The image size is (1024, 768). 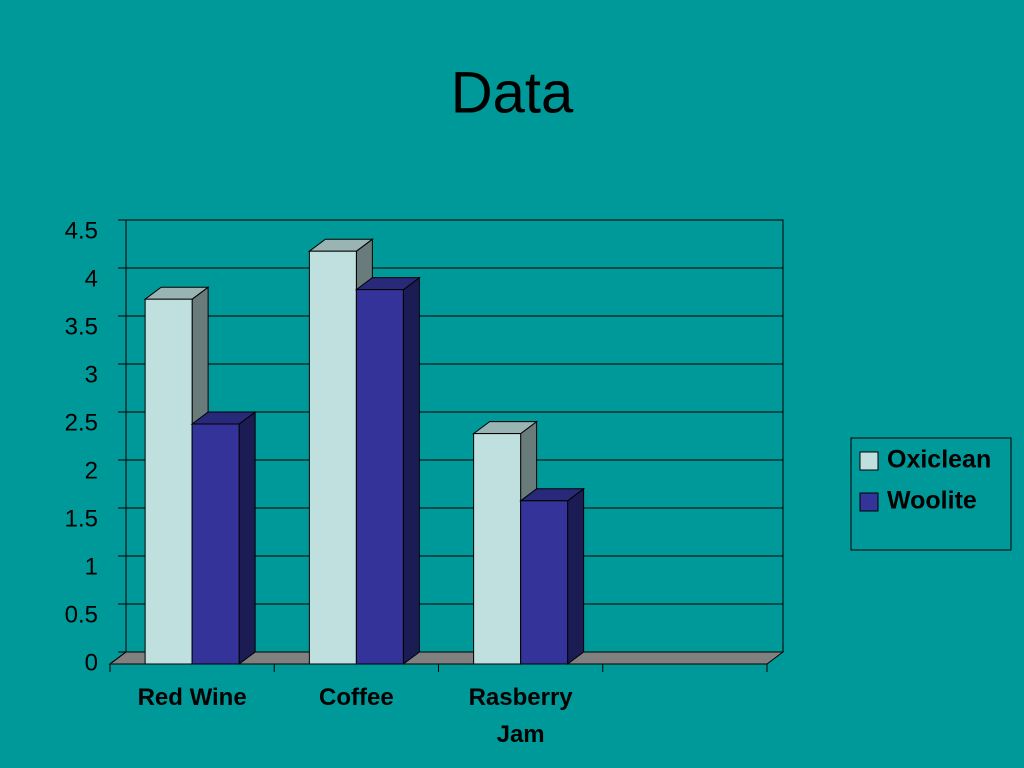 I want to click on x-tick-label: Coffee, so click(x=356, y=697).